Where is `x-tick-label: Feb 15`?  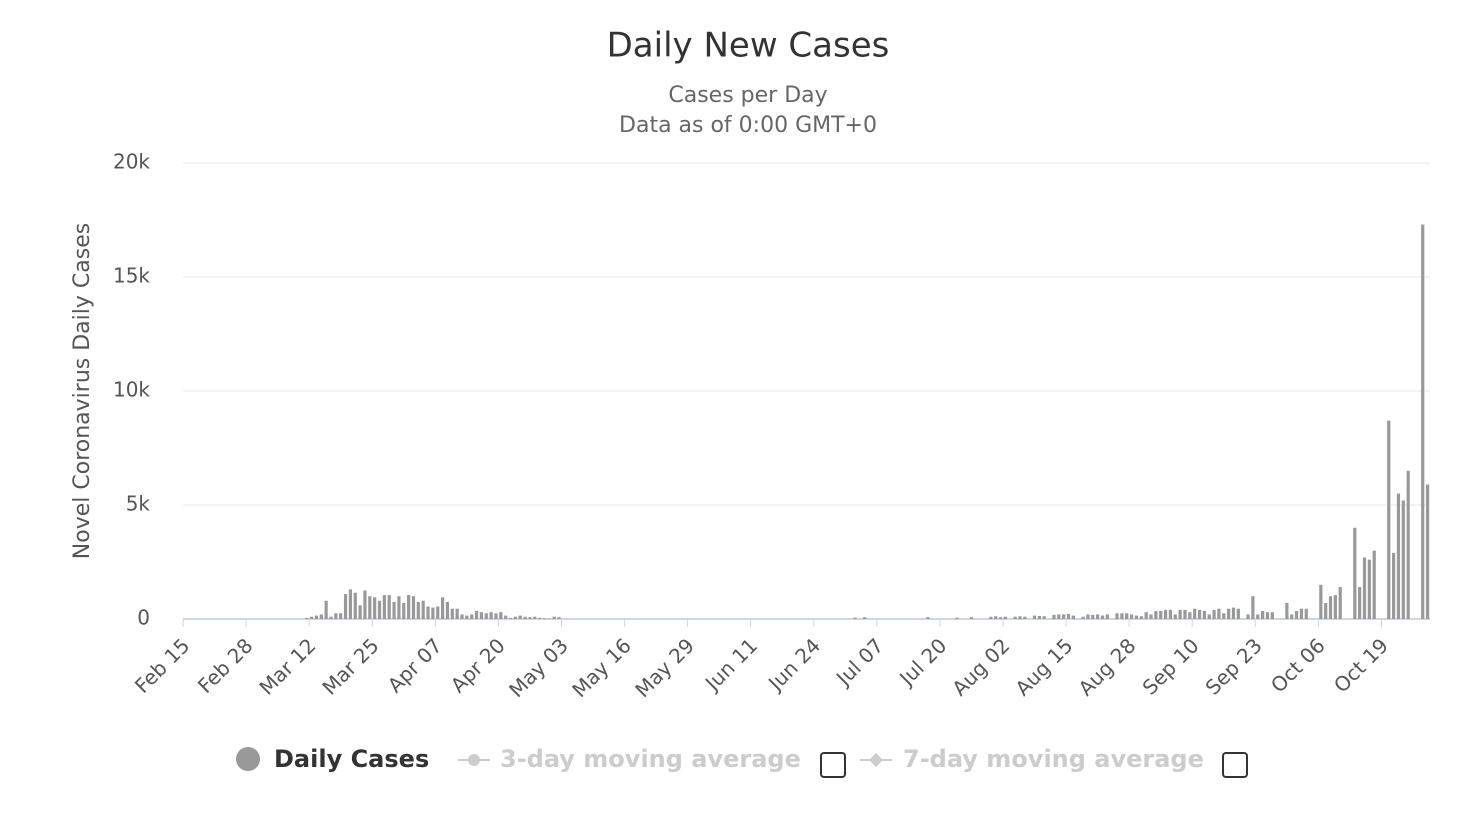 x-tick-label: Feb 15 is located at coordinates (162, 665).